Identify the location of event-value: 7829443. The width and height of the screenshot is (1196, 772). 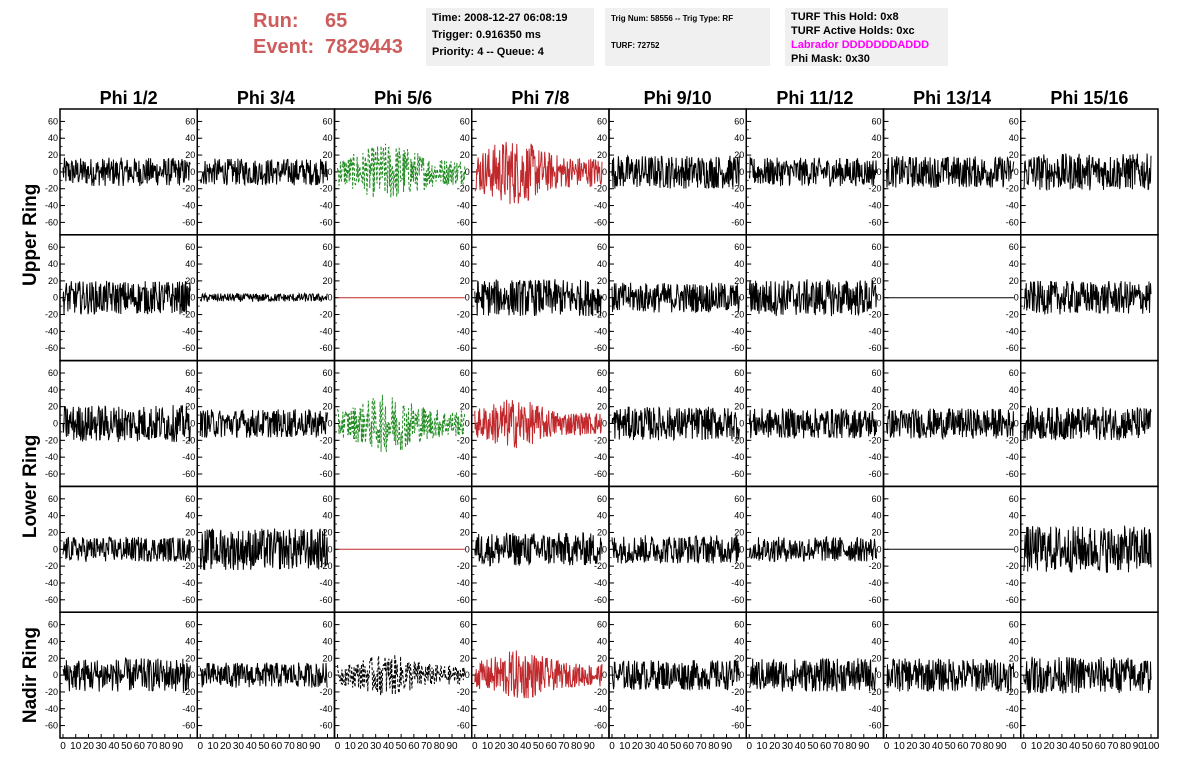
(364, 47).